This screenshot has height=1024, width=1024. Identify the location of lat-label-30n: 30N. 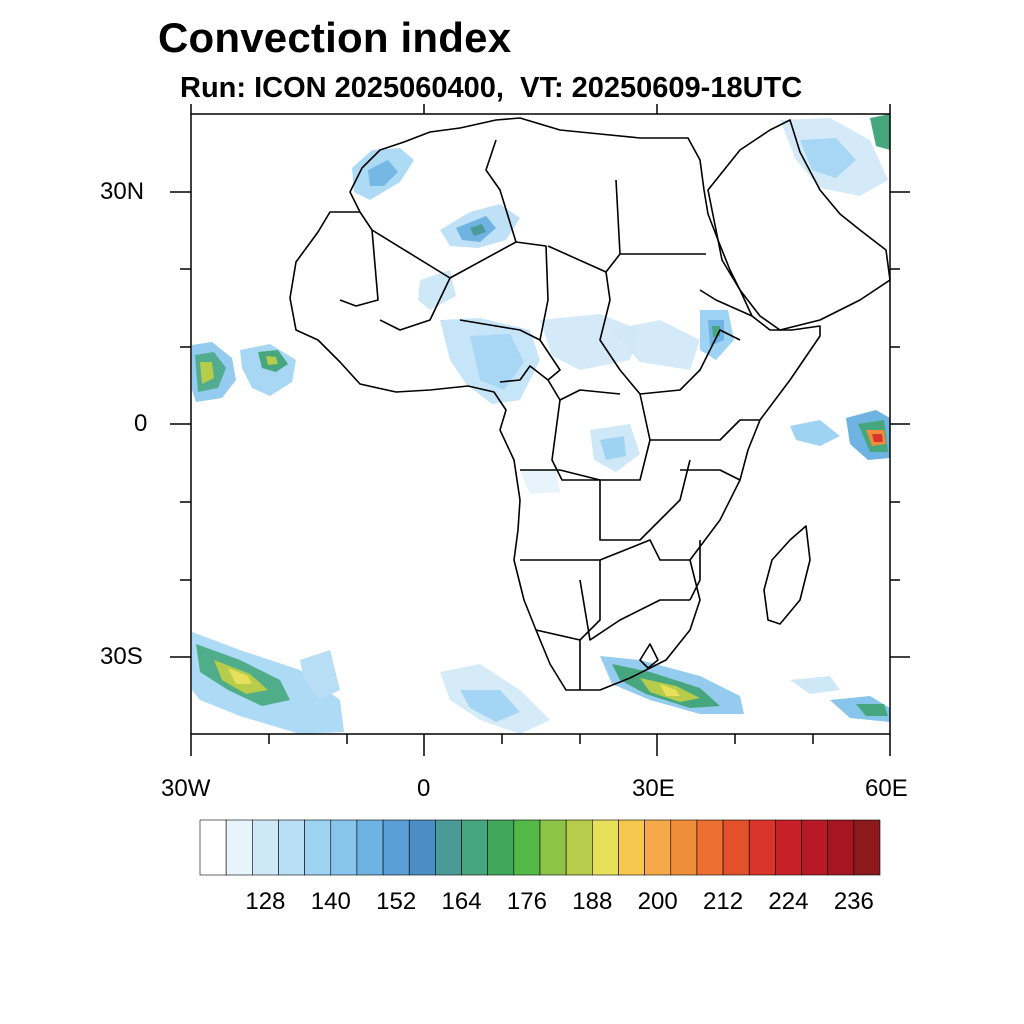
(122, 191).